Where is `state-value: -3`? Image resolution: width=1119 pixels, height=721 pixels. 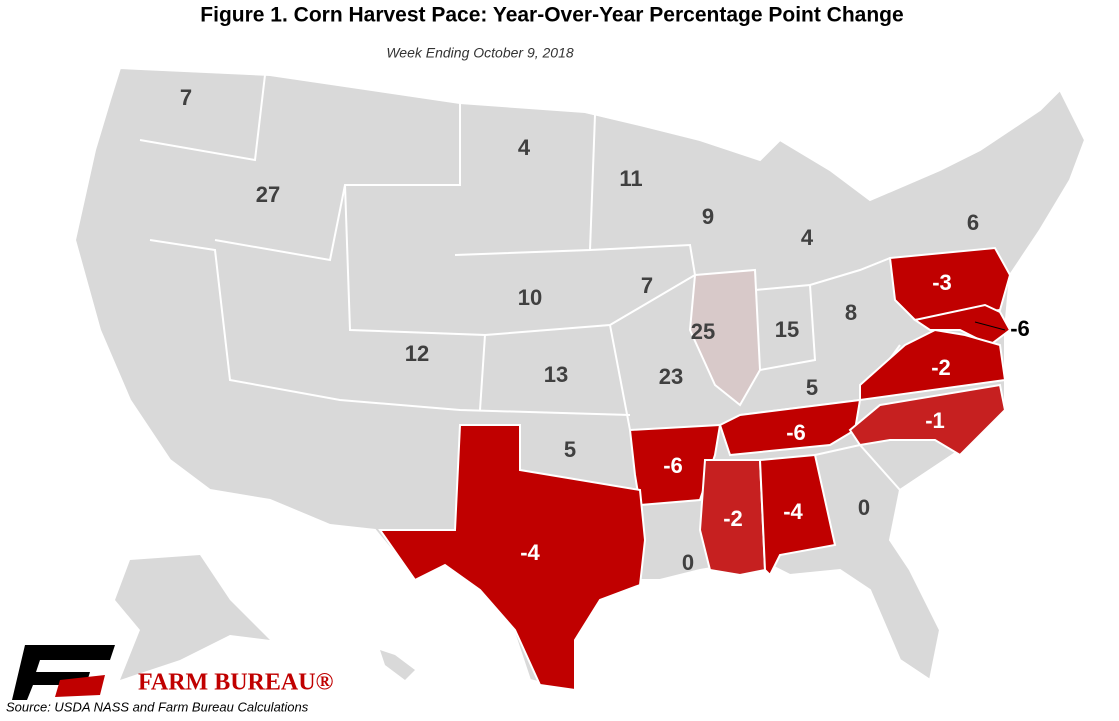 state-value: -3 is located at coordinates (942, 282).